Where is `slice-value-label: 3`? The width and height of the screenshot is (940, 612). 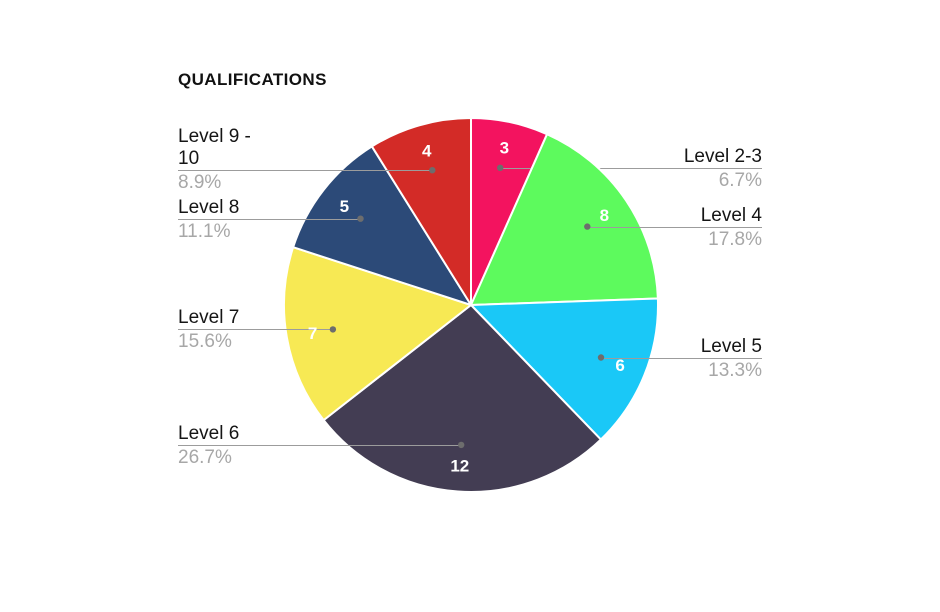 slice-value-label: 3 is located at coordinates (504, 148).